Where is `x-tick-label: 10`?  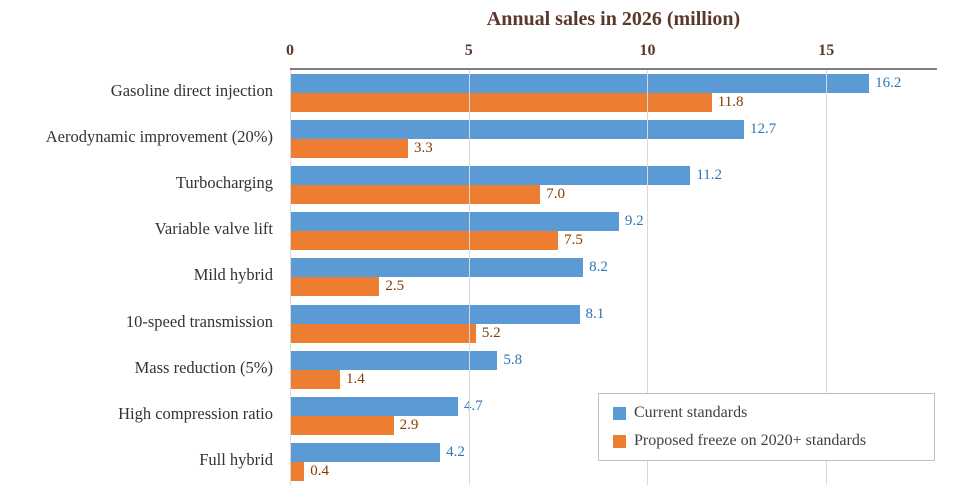
x-tick-label: 10 is located at coordinates (647, 50).